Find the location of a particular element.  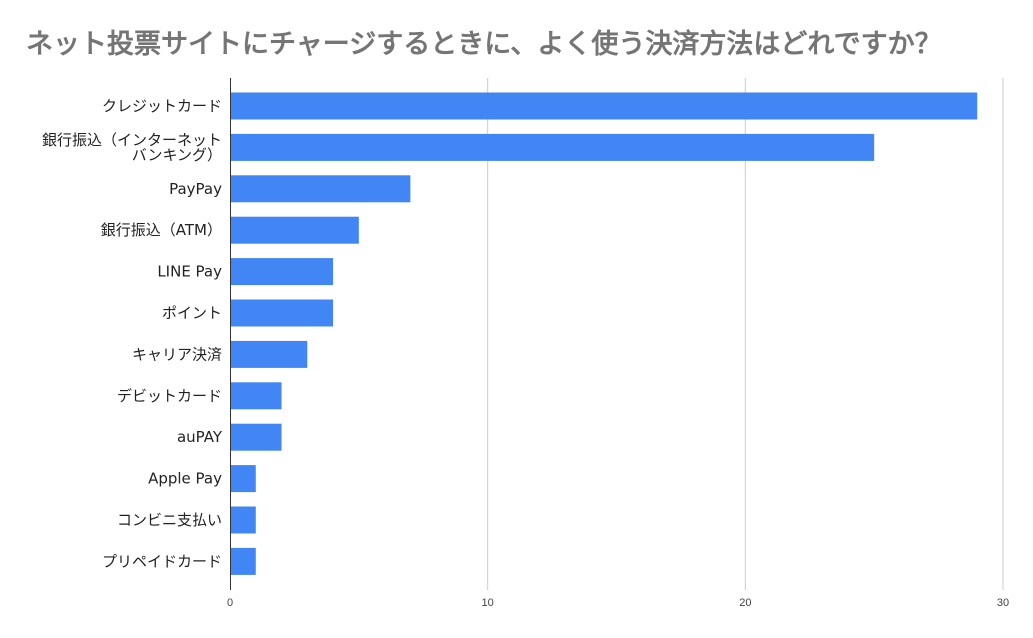

category-label: コンビニ支払い is located at coordinates (169, 520).